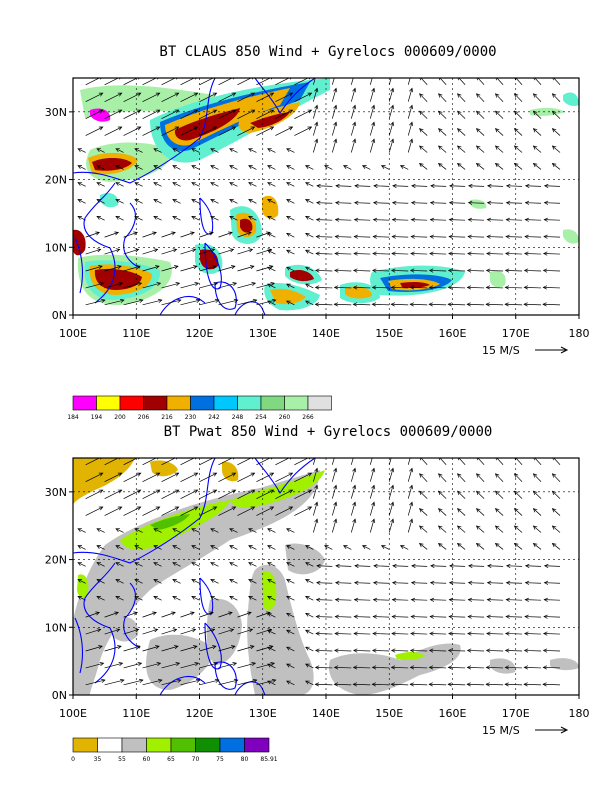 This screenshot has width=612, height=792. I want to click on top-vector-reference: 15 M/S, so click(525, 350).